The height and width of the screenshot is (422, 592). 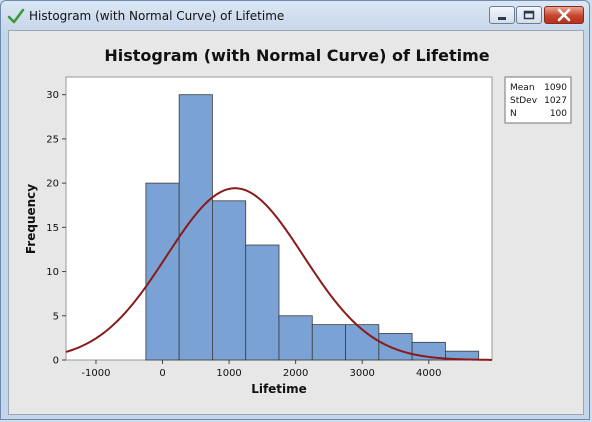 I want to click on stats-legend-box, so click(x=538, y=100).